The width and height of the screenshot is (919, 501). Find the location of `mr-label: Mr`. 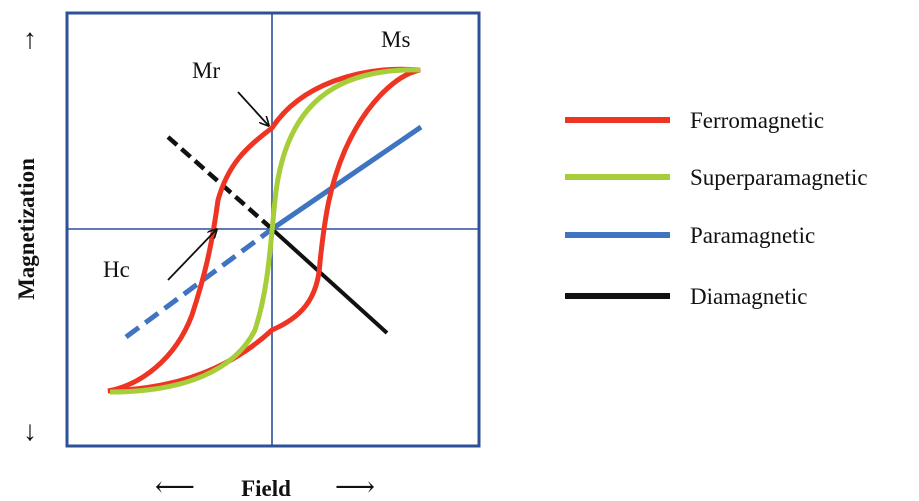

mr-label: Mr is located at coordinates (206, 70).